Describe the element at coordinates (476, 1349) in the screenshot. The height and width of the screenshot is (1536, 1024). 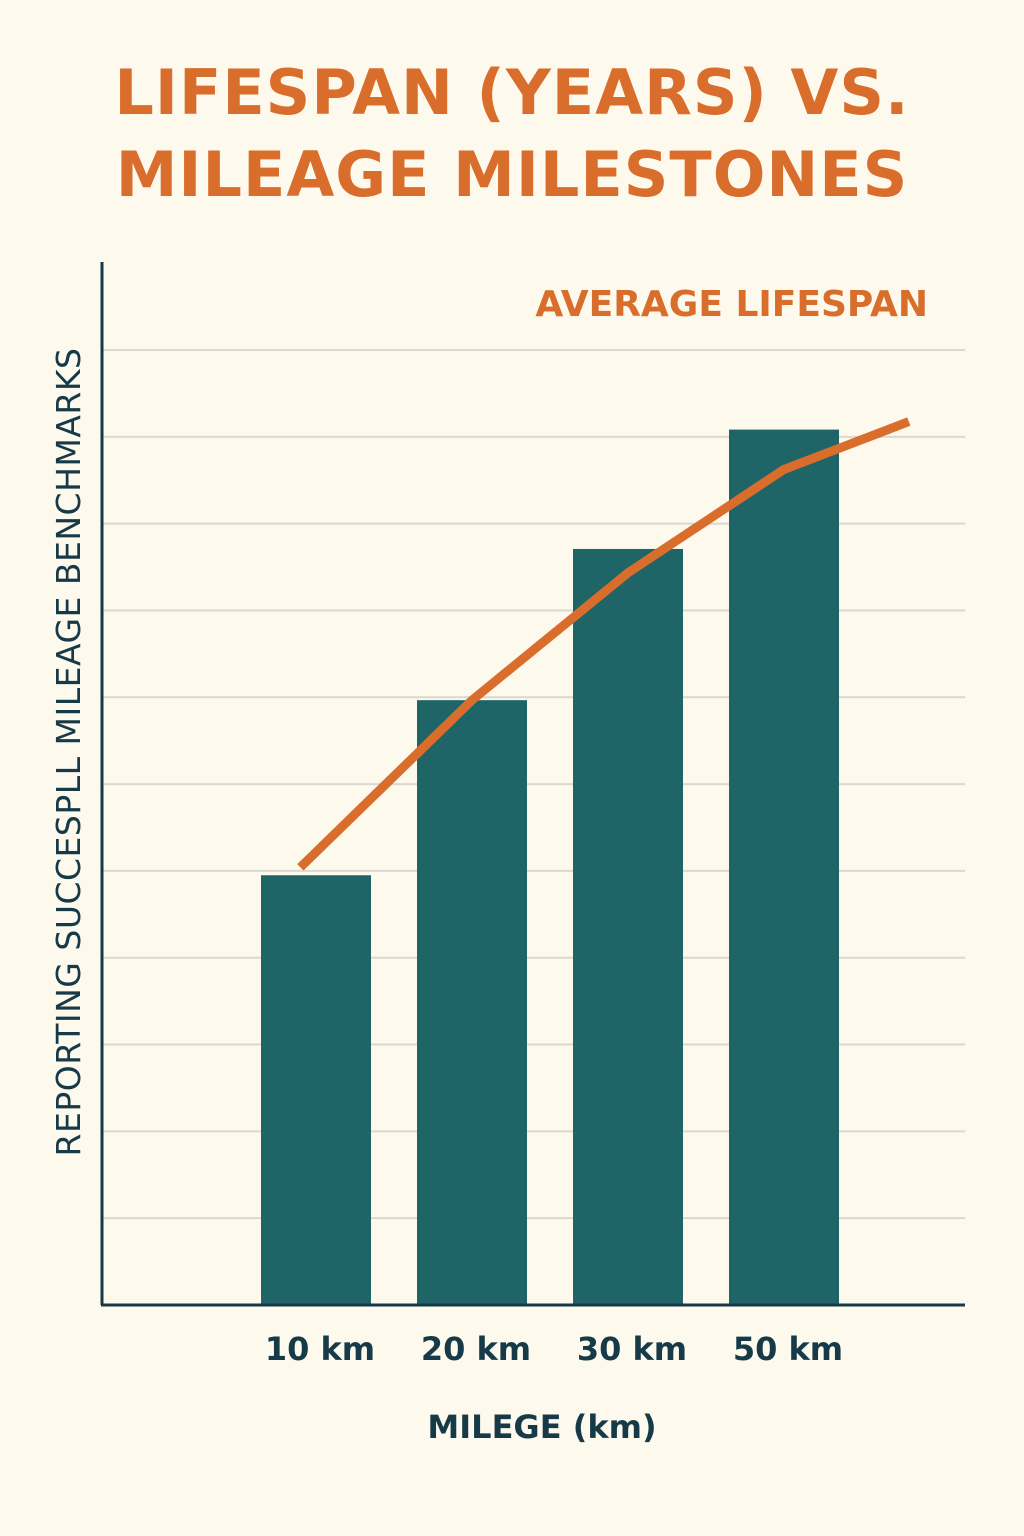
I see `x-tick-label: 20 km` at that location.